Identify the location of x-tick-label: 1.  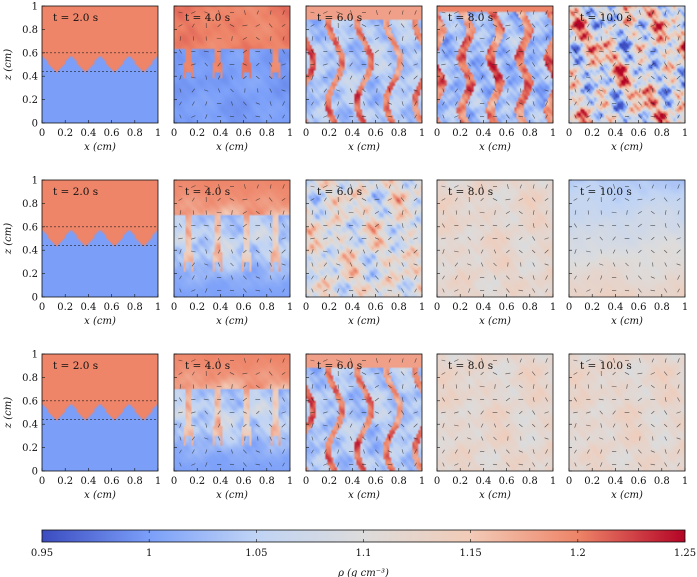
(290, 133).